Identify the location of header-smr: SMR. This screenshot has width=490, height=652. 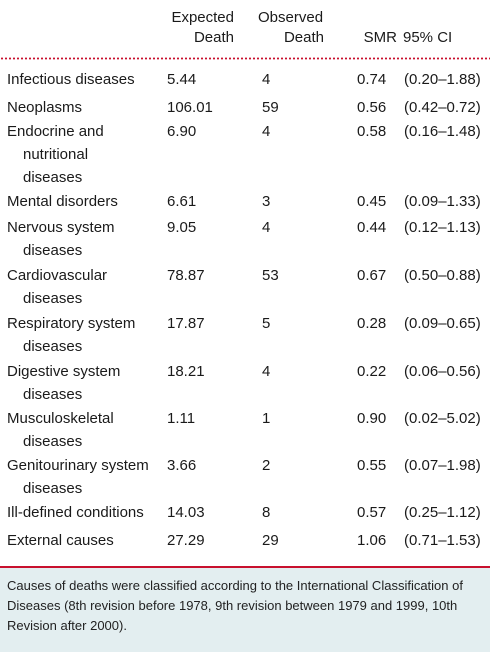
(380, 37).